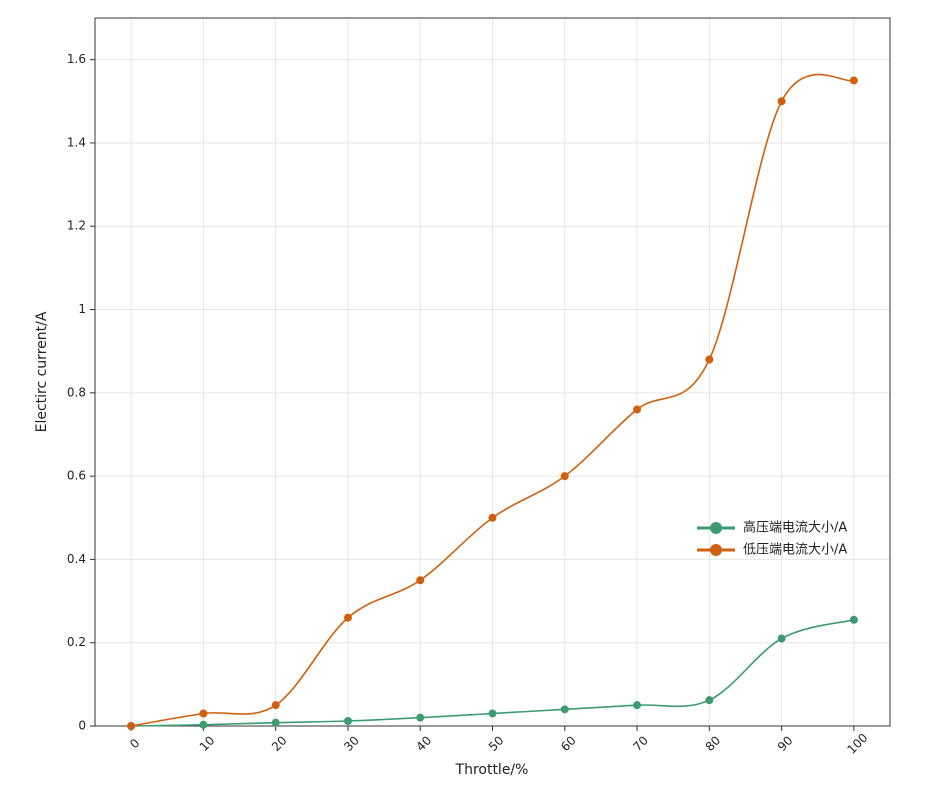 The width and height of the screenshot is (942, 787). I want to click on y-axis-title: Electirc current/A, so click(42, 371).